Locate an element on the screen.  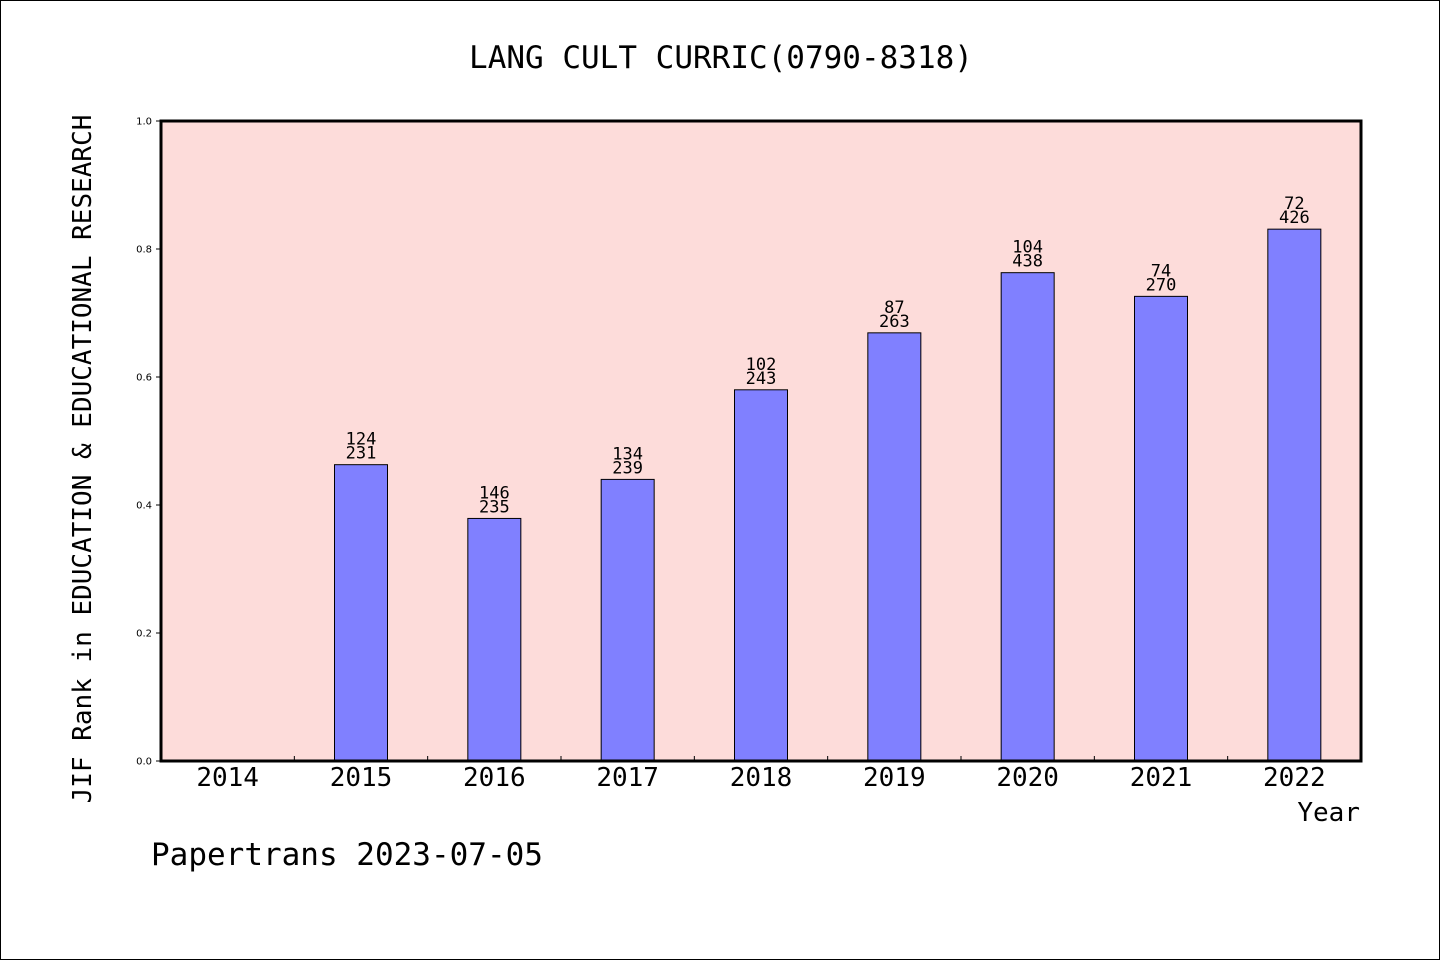
x-axis: 2014 2015 2016 2017 2018 2019 2020 2021 2022 is located at coordinates (761, 774).